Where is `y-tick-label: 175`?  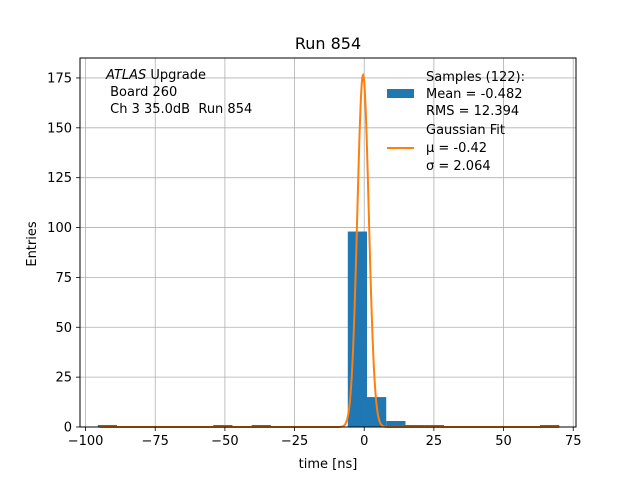 y-tick-label: 175 is located at coordinates (59, 78).